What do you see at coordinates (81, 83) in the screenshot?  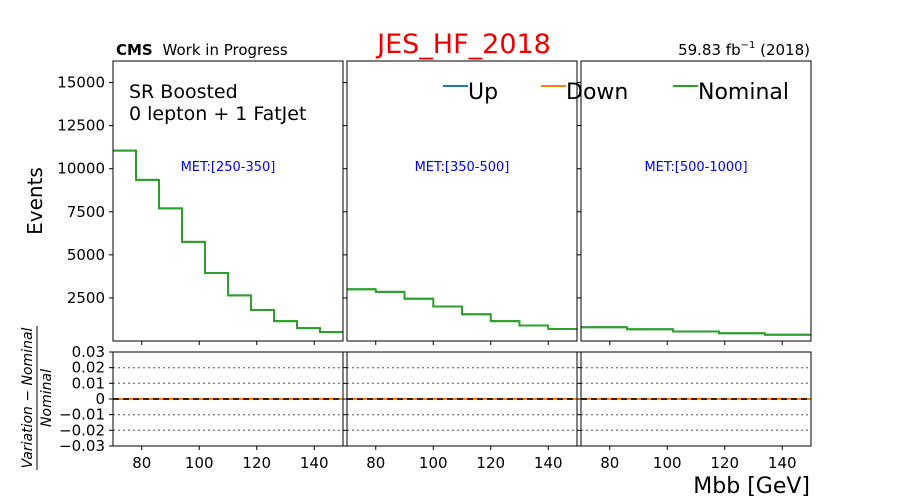 I see `y-tick-label: 15000` at bounding box center [81, 83].